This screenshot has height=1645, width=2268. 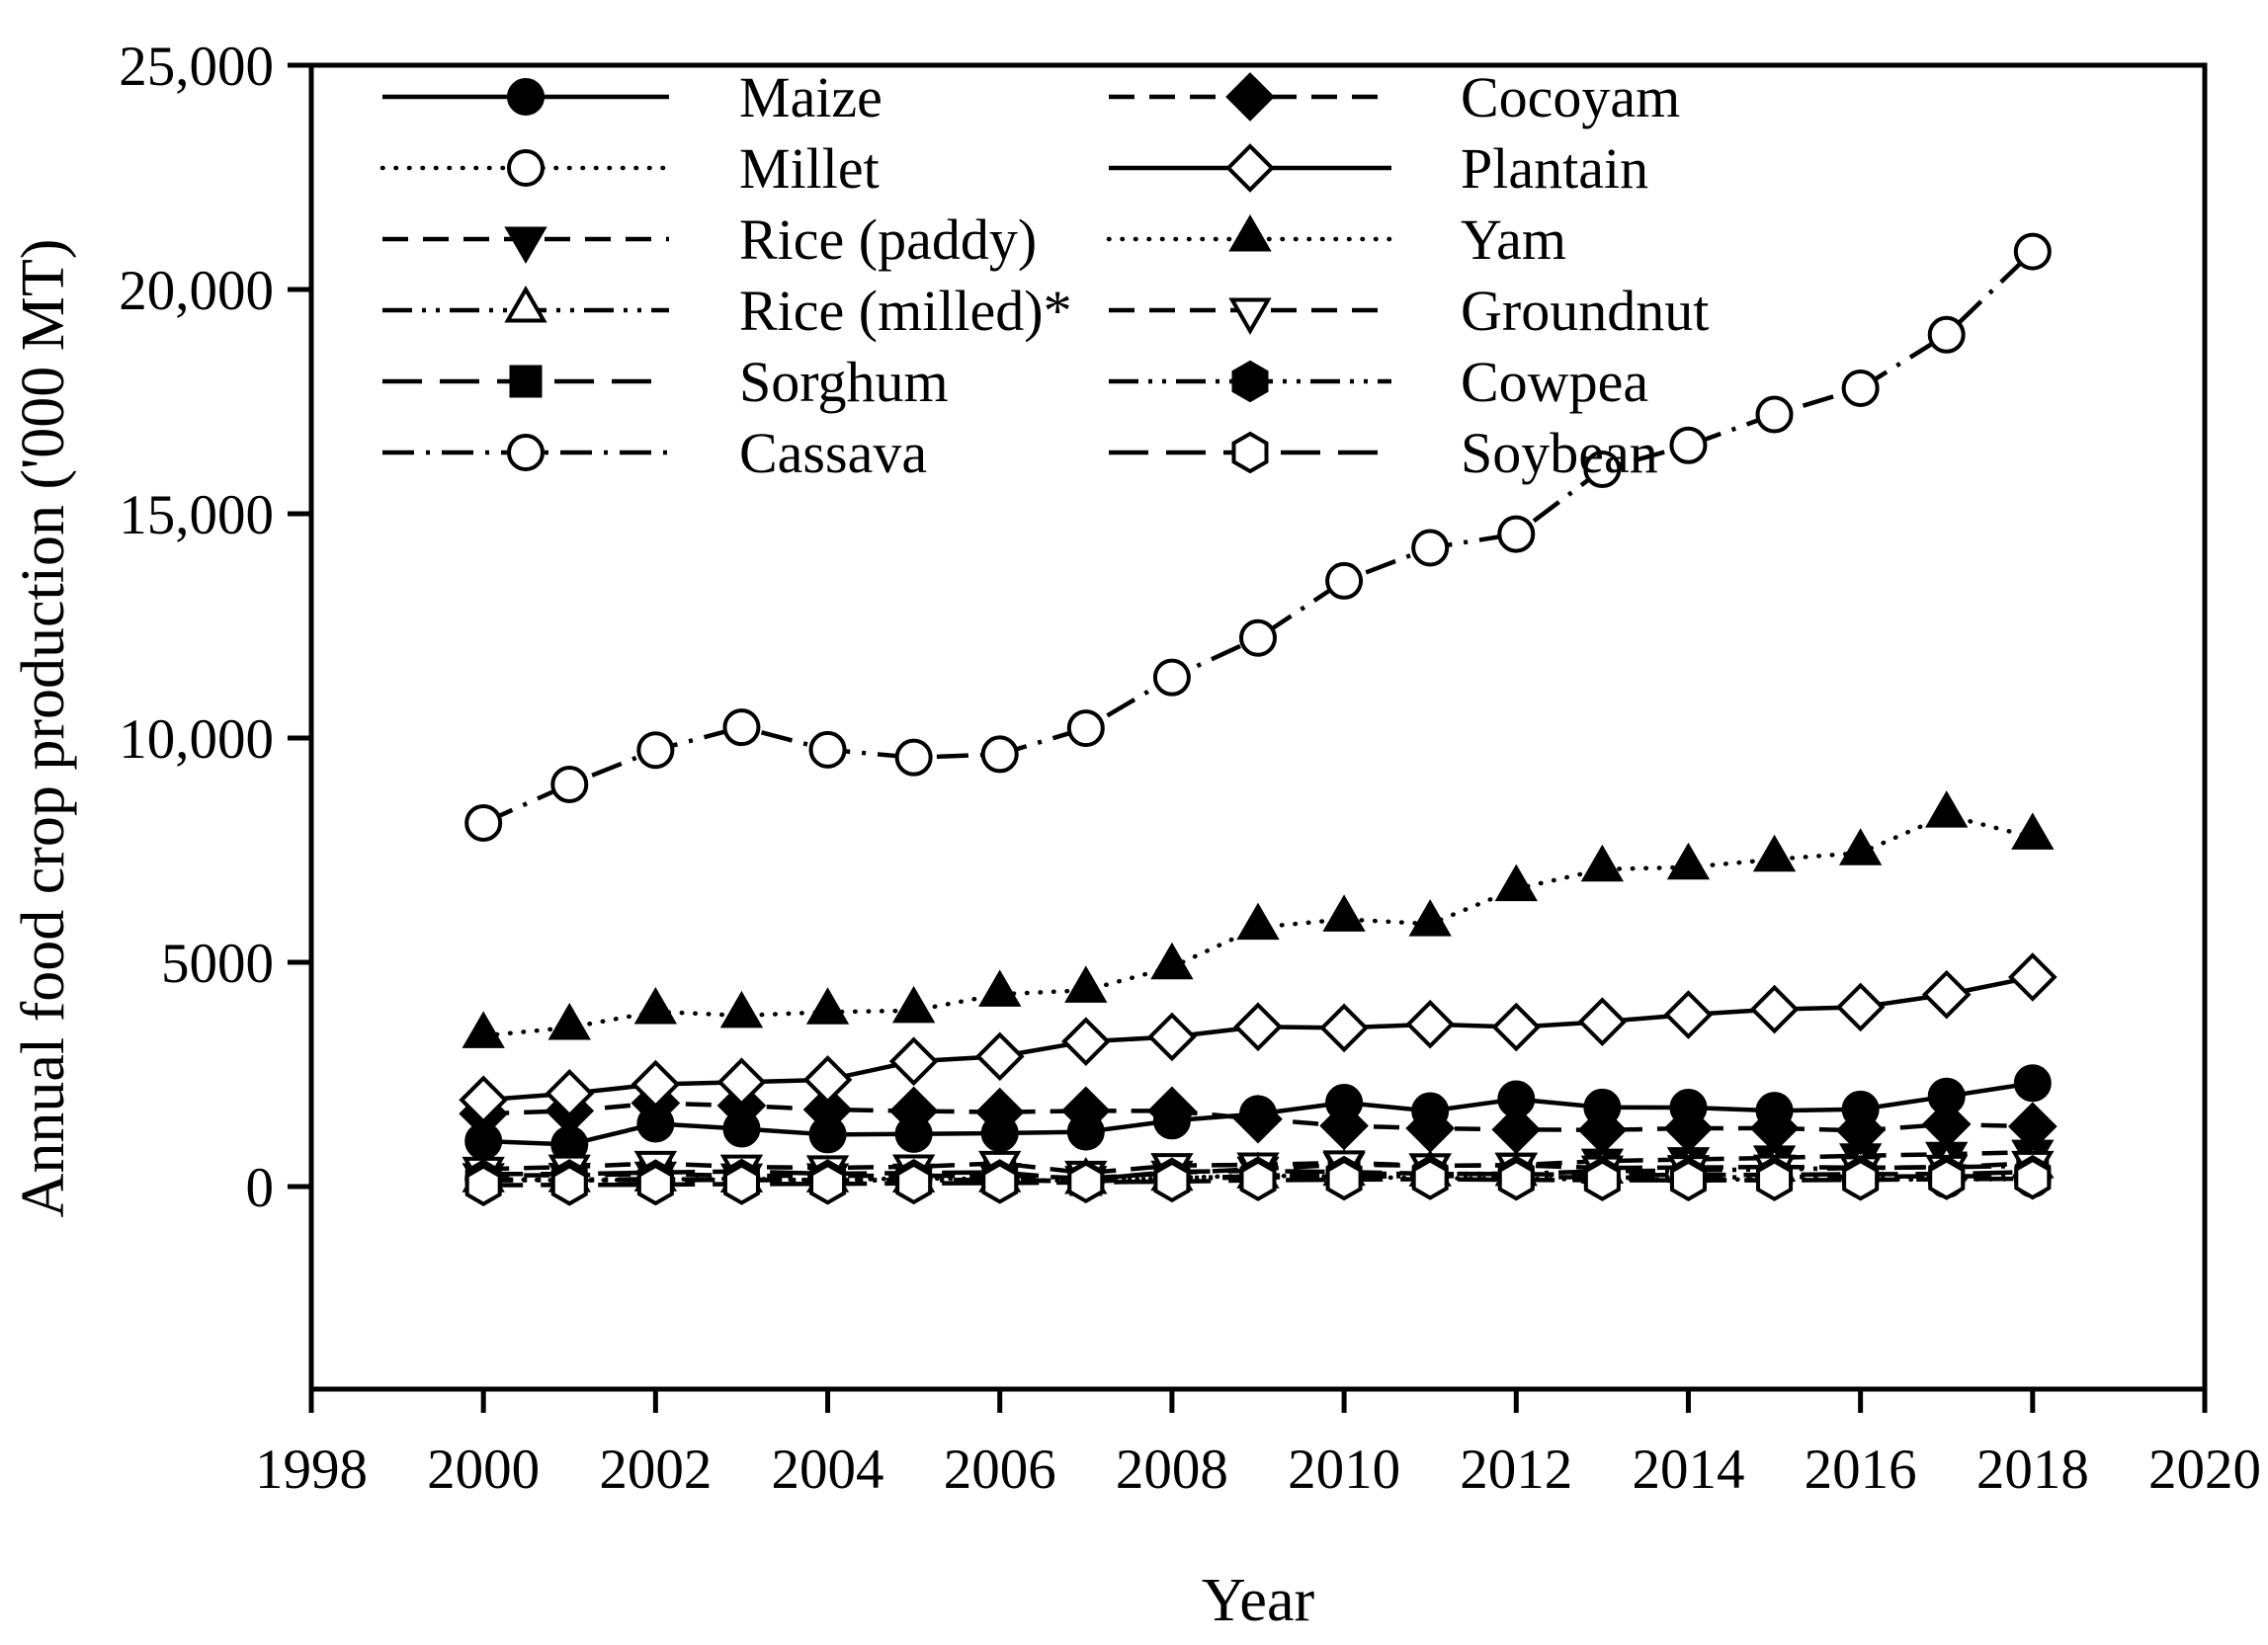 I want to click on legend-label-millet: Millet, so click(x=809, y=168).